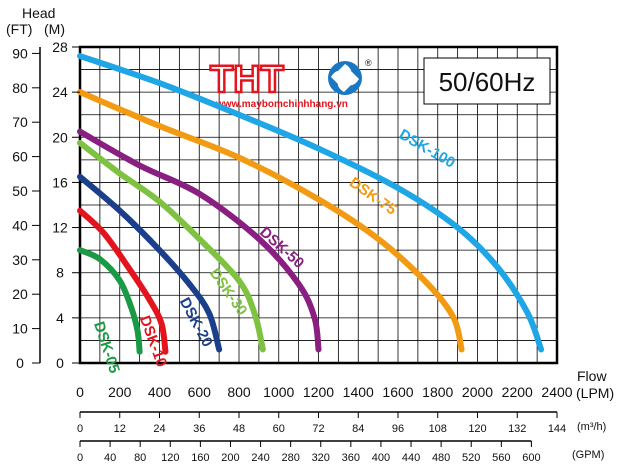 This screenshot has height=476, width=624. Describe the element at coordinates (60, 363) in the screenshot. I see `y-tick-label-m: 0` at that location.